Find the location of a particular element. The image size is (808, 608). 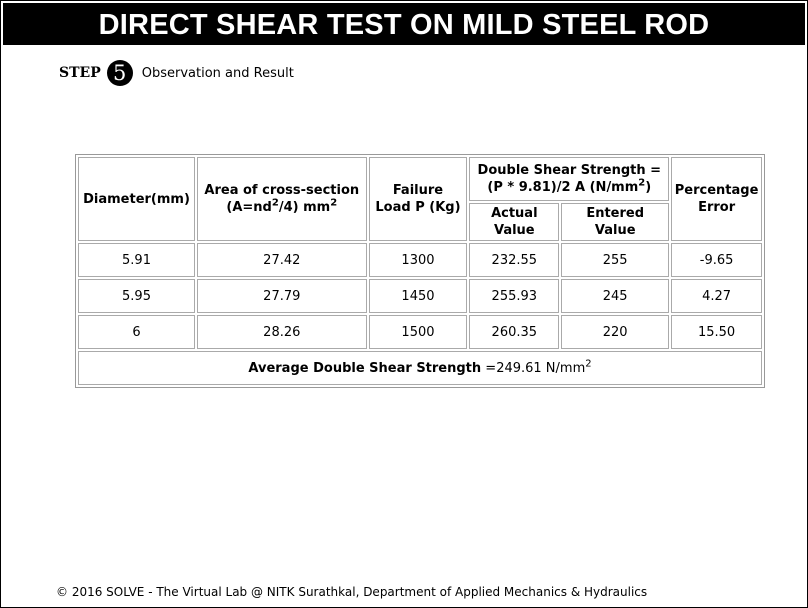

cell-load: 1500 is located at coordinates (418, 332).